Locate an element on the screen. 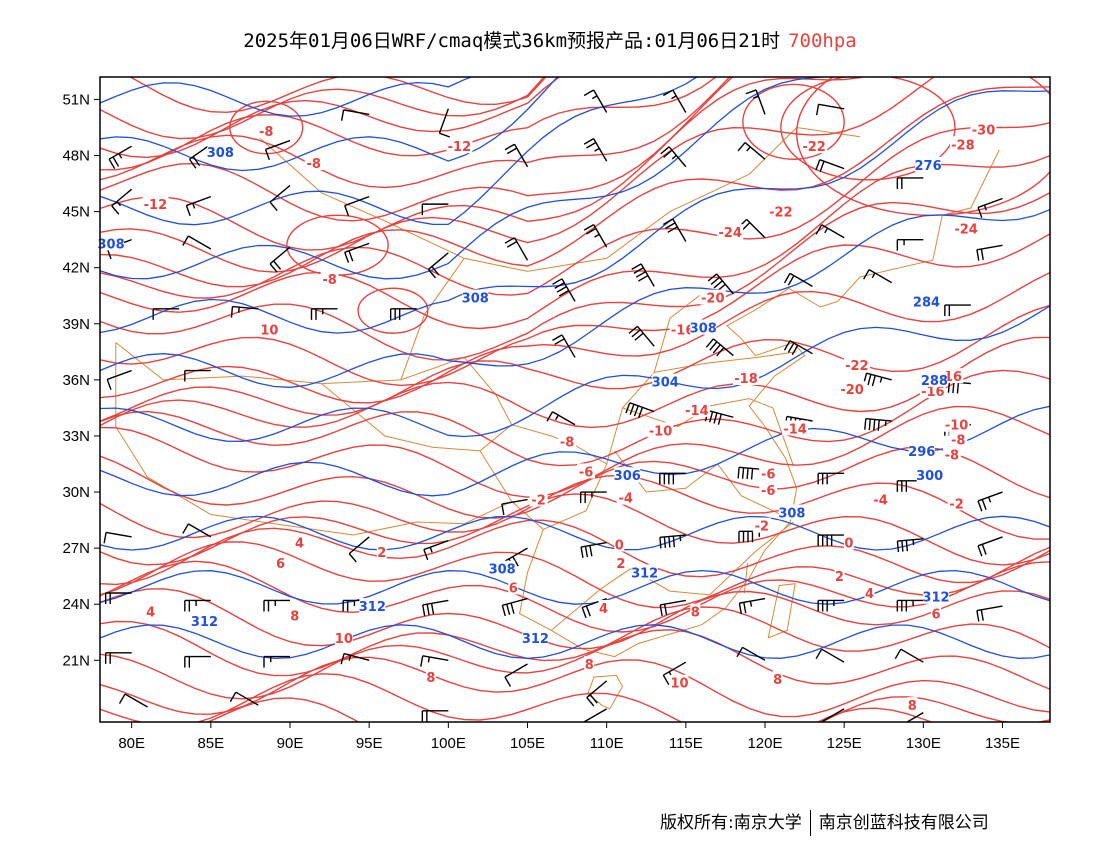 This screenshot has width=1100, height=850. lon-tick-label: 90E is located at coordinates (290, 743).